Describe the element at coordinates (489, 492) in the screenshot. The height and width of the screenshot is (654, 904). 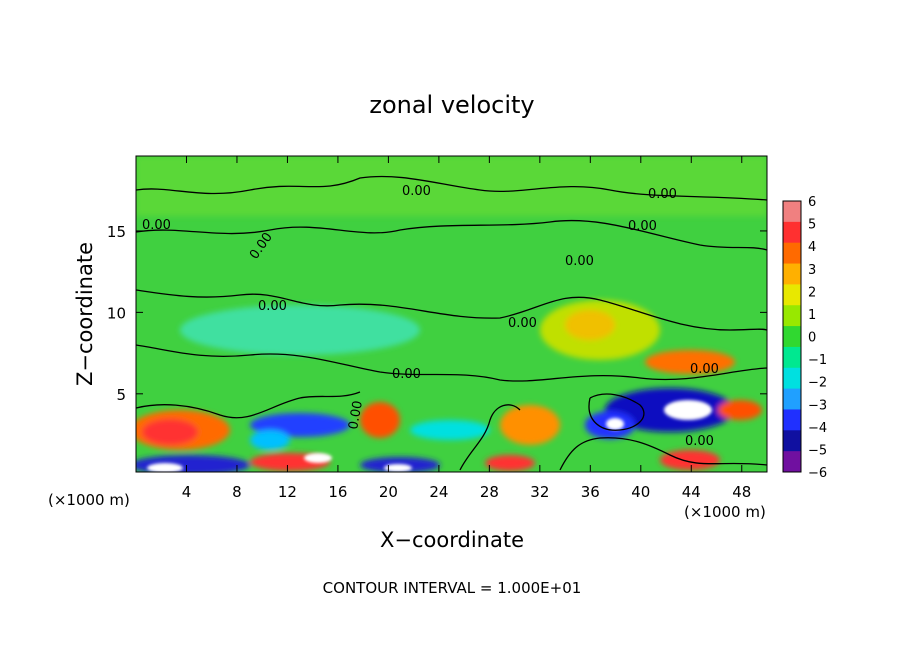
I see `x-tick-label: 28` at that location.